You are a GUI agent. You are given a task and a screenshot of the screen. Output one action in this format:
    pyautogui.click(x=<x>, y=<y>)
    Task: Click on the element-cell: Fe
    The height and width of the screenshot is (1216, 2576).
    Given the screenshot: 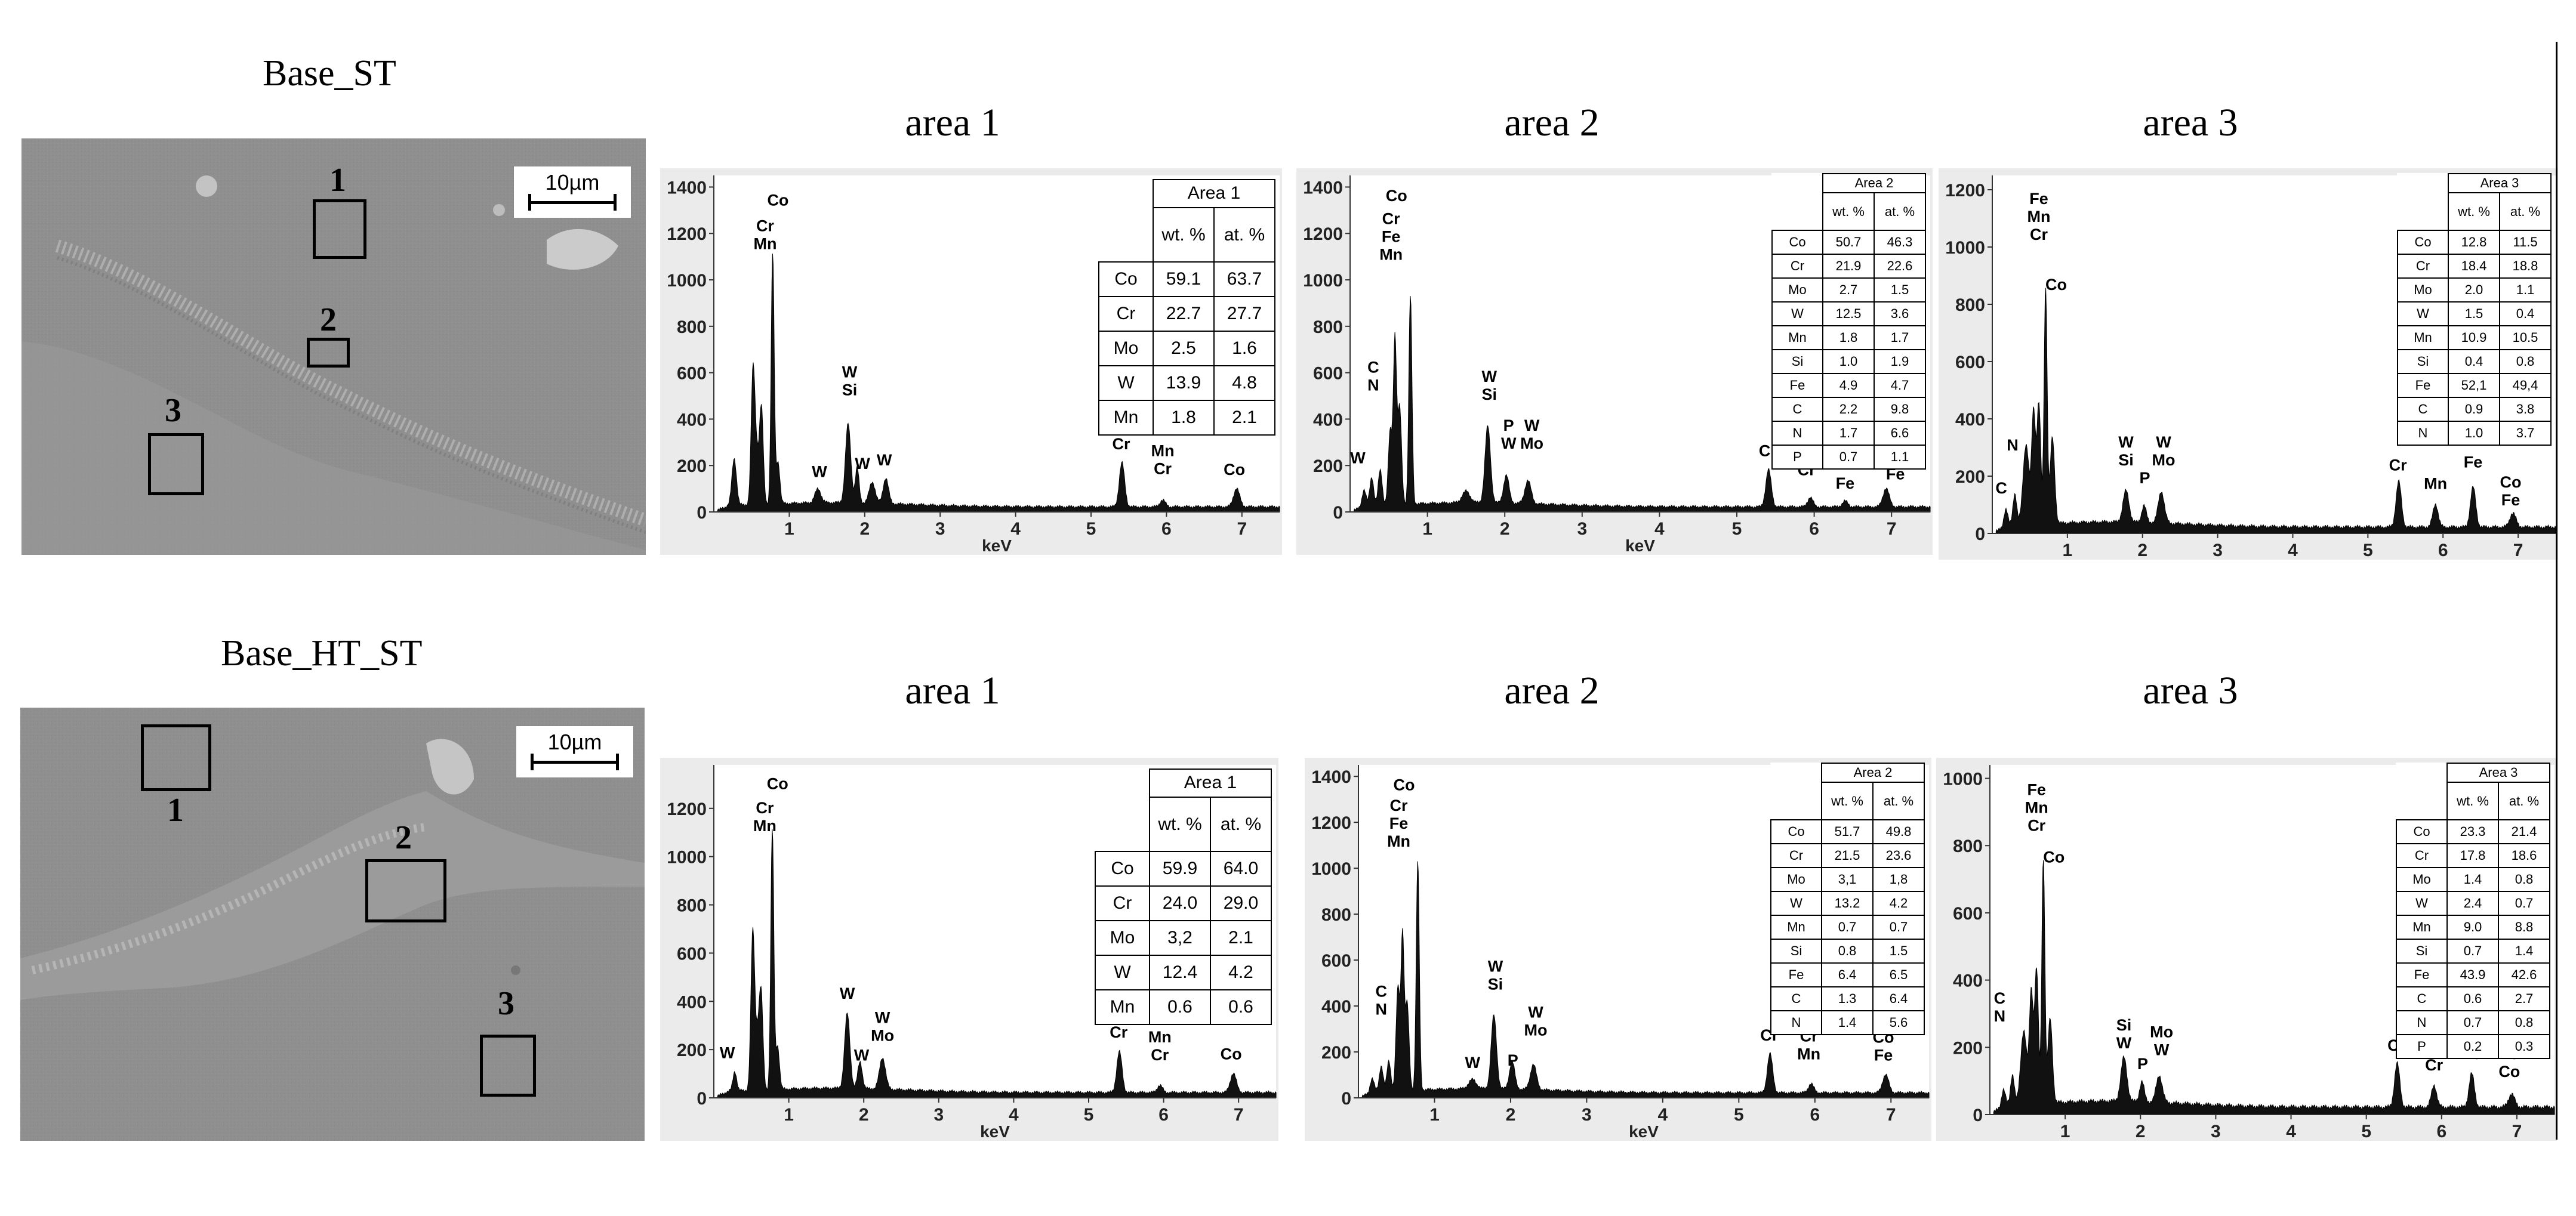 What is the action you would take?
    pyautogui.click(x=2423, y=386)
    